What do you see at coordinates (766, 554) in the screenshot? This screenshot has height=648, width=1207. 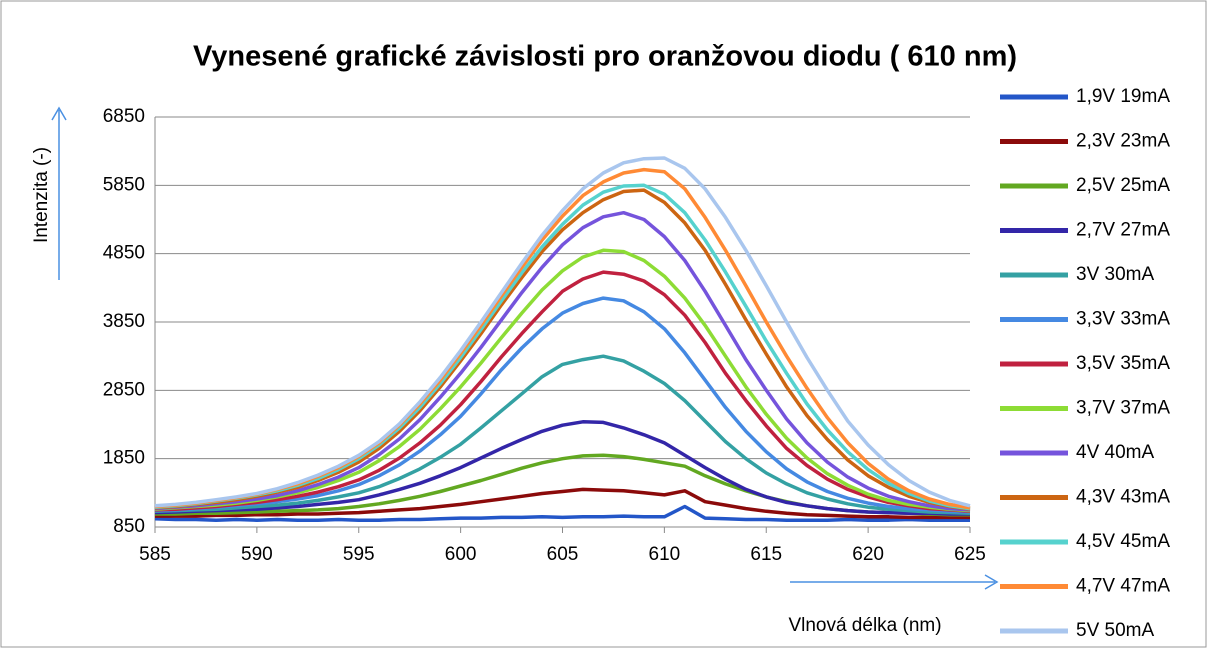 I see `x-tick-label: 615` at bounding box center [766, 554].